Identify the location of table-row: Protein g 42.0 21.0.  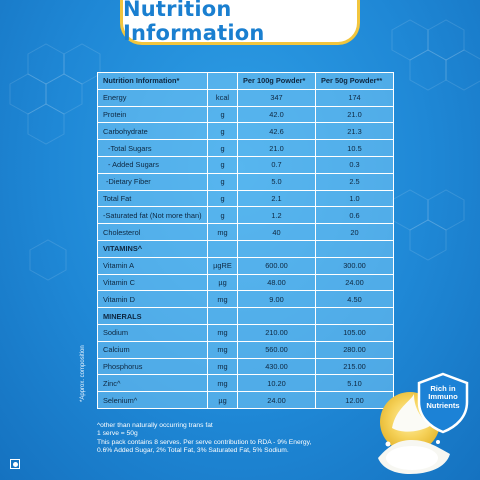
(245, 114).